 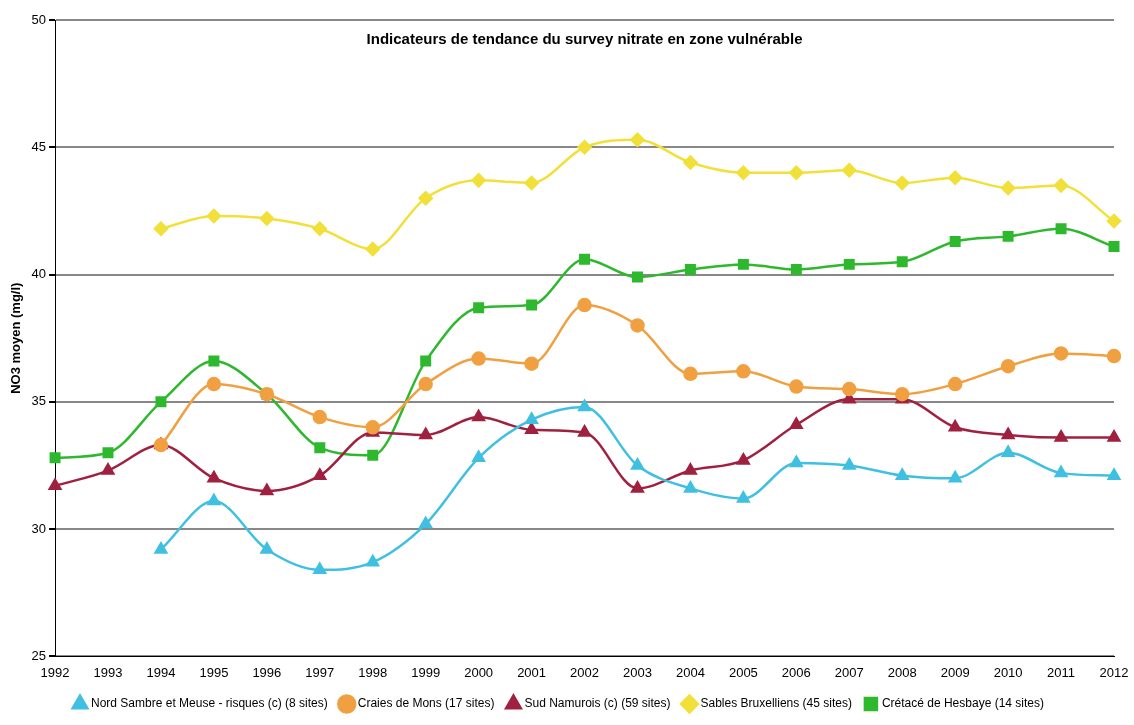 What do you see at coordinates (955, 672) in the screenshot?
I see `x-tick-label: 2009` at bounding box center [955, 672].